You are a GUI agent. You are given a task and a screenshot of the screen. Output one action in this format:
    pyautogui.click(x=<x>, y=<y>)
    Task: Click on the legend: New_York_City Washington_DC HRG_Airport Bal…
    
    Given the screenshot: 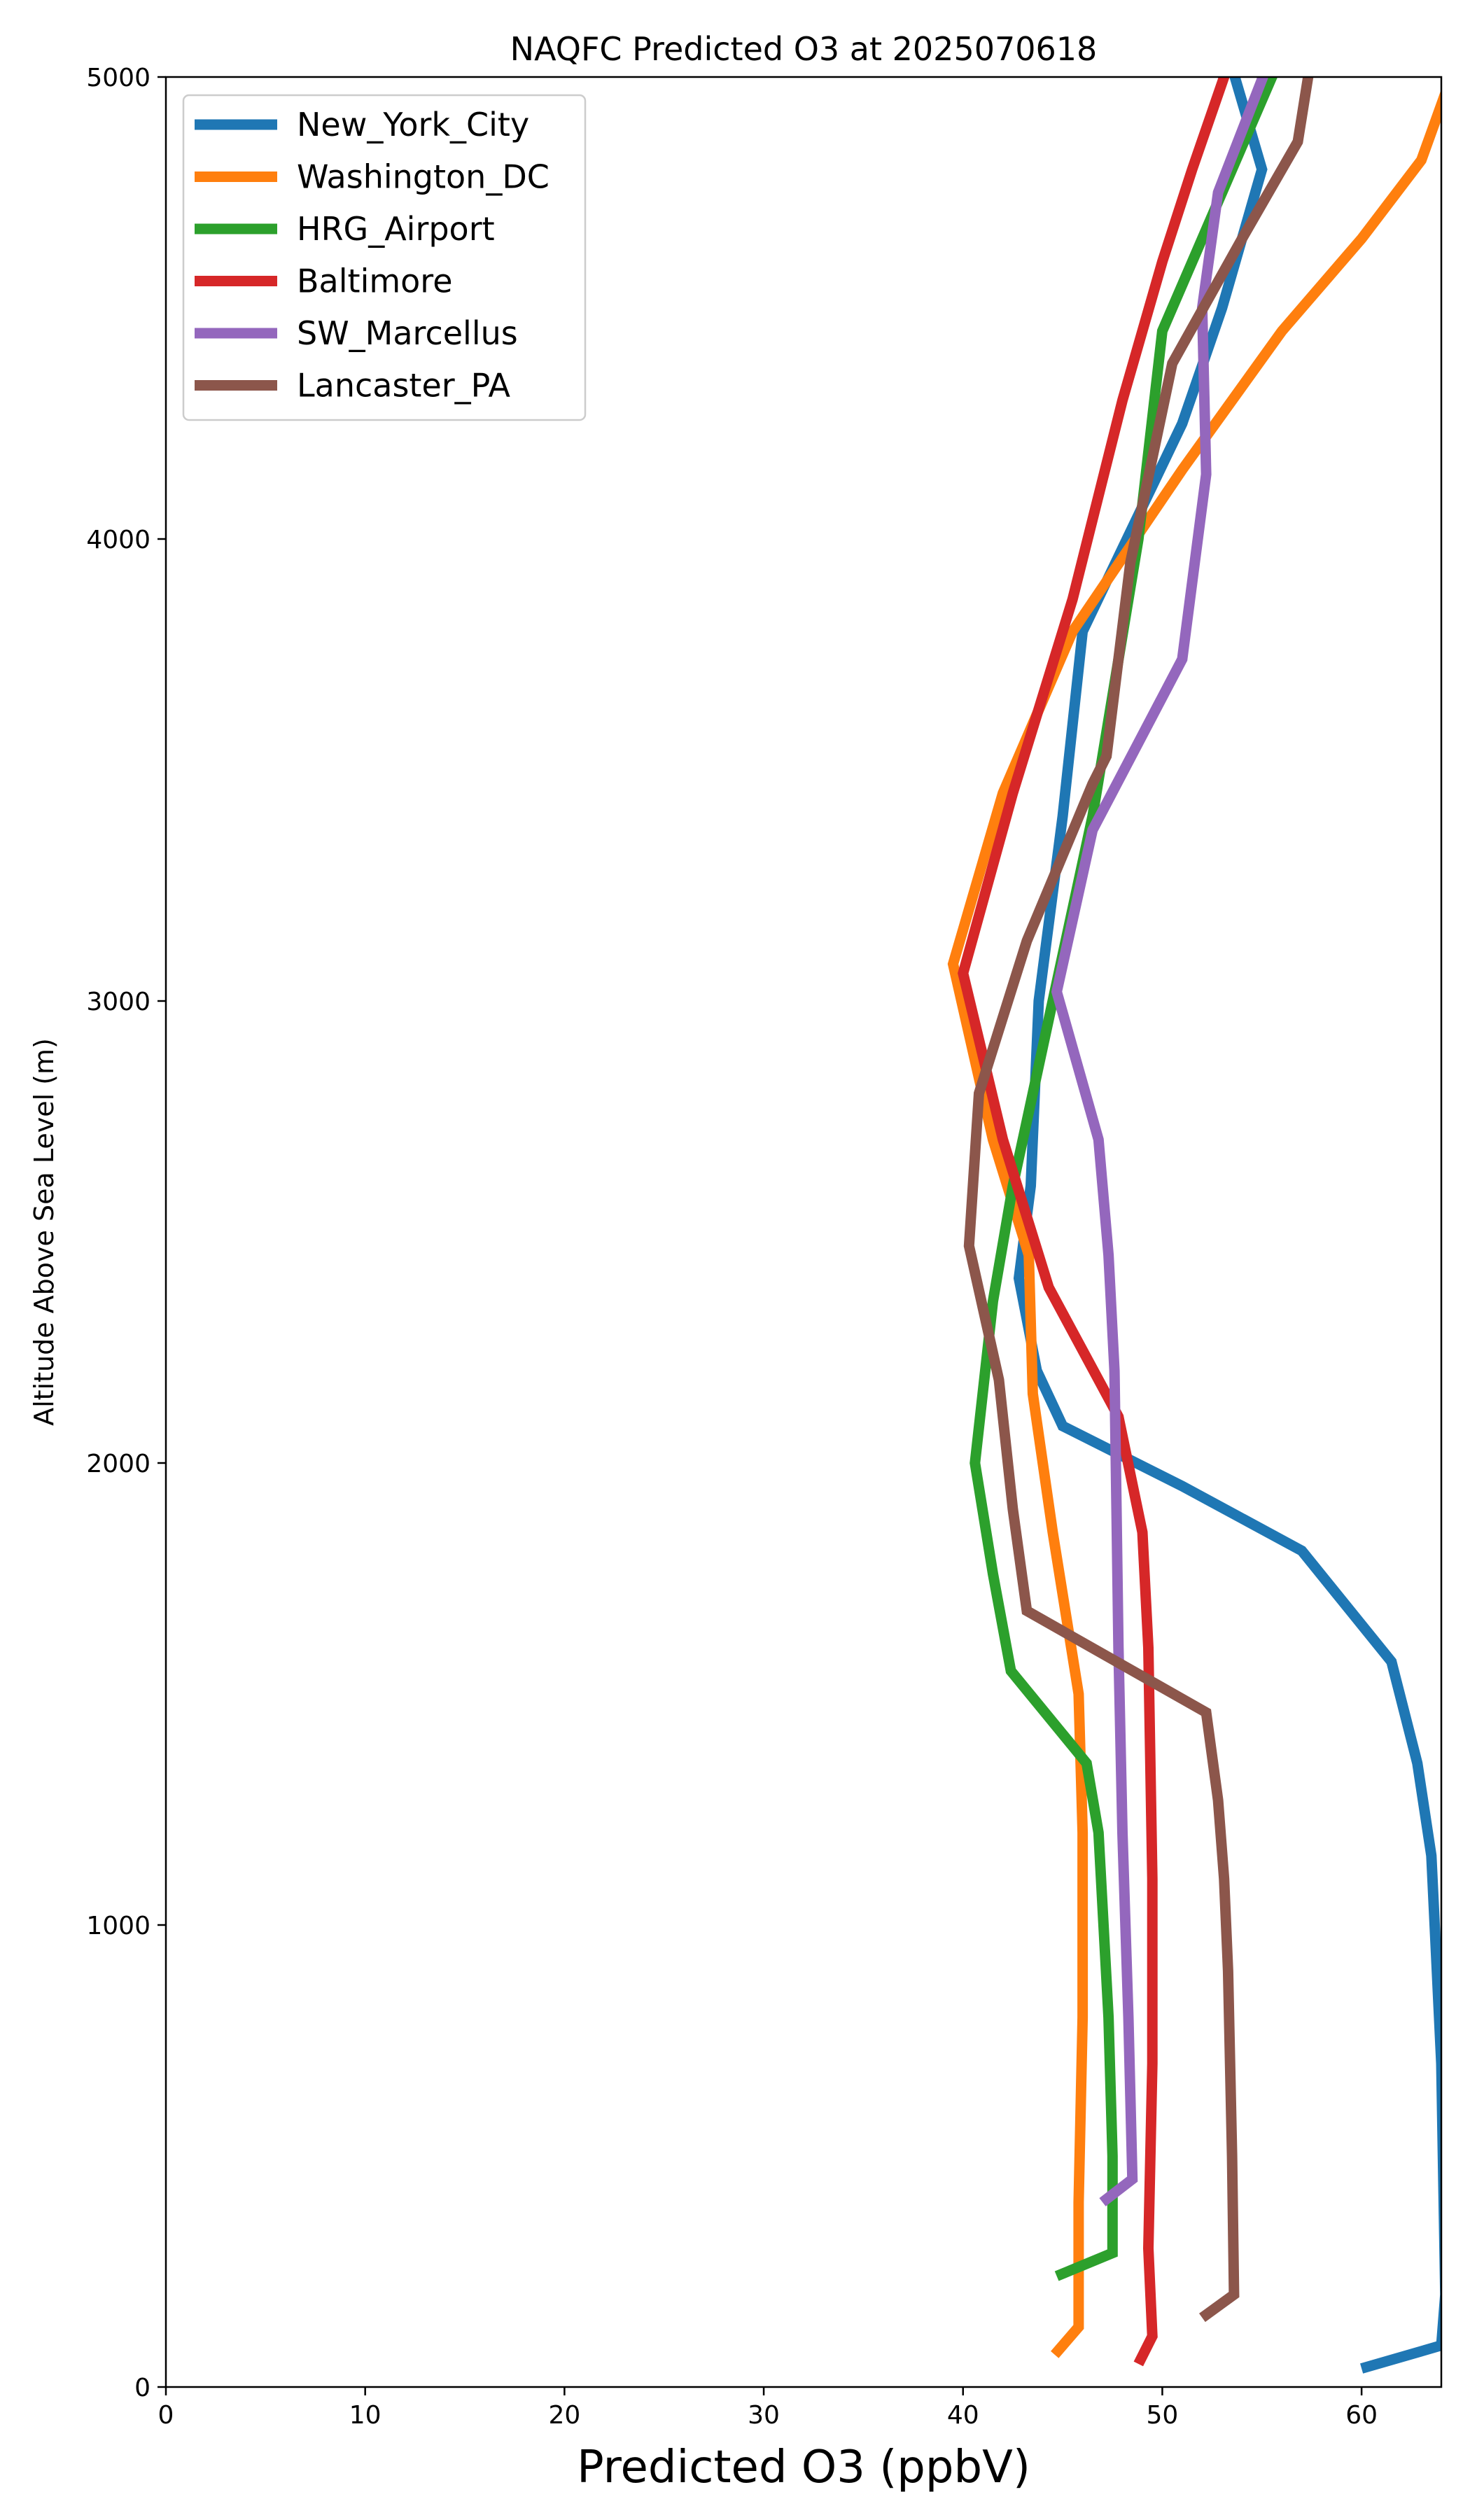 What is the action you would take?
    pyautogui.click(x=384, y=257)
    